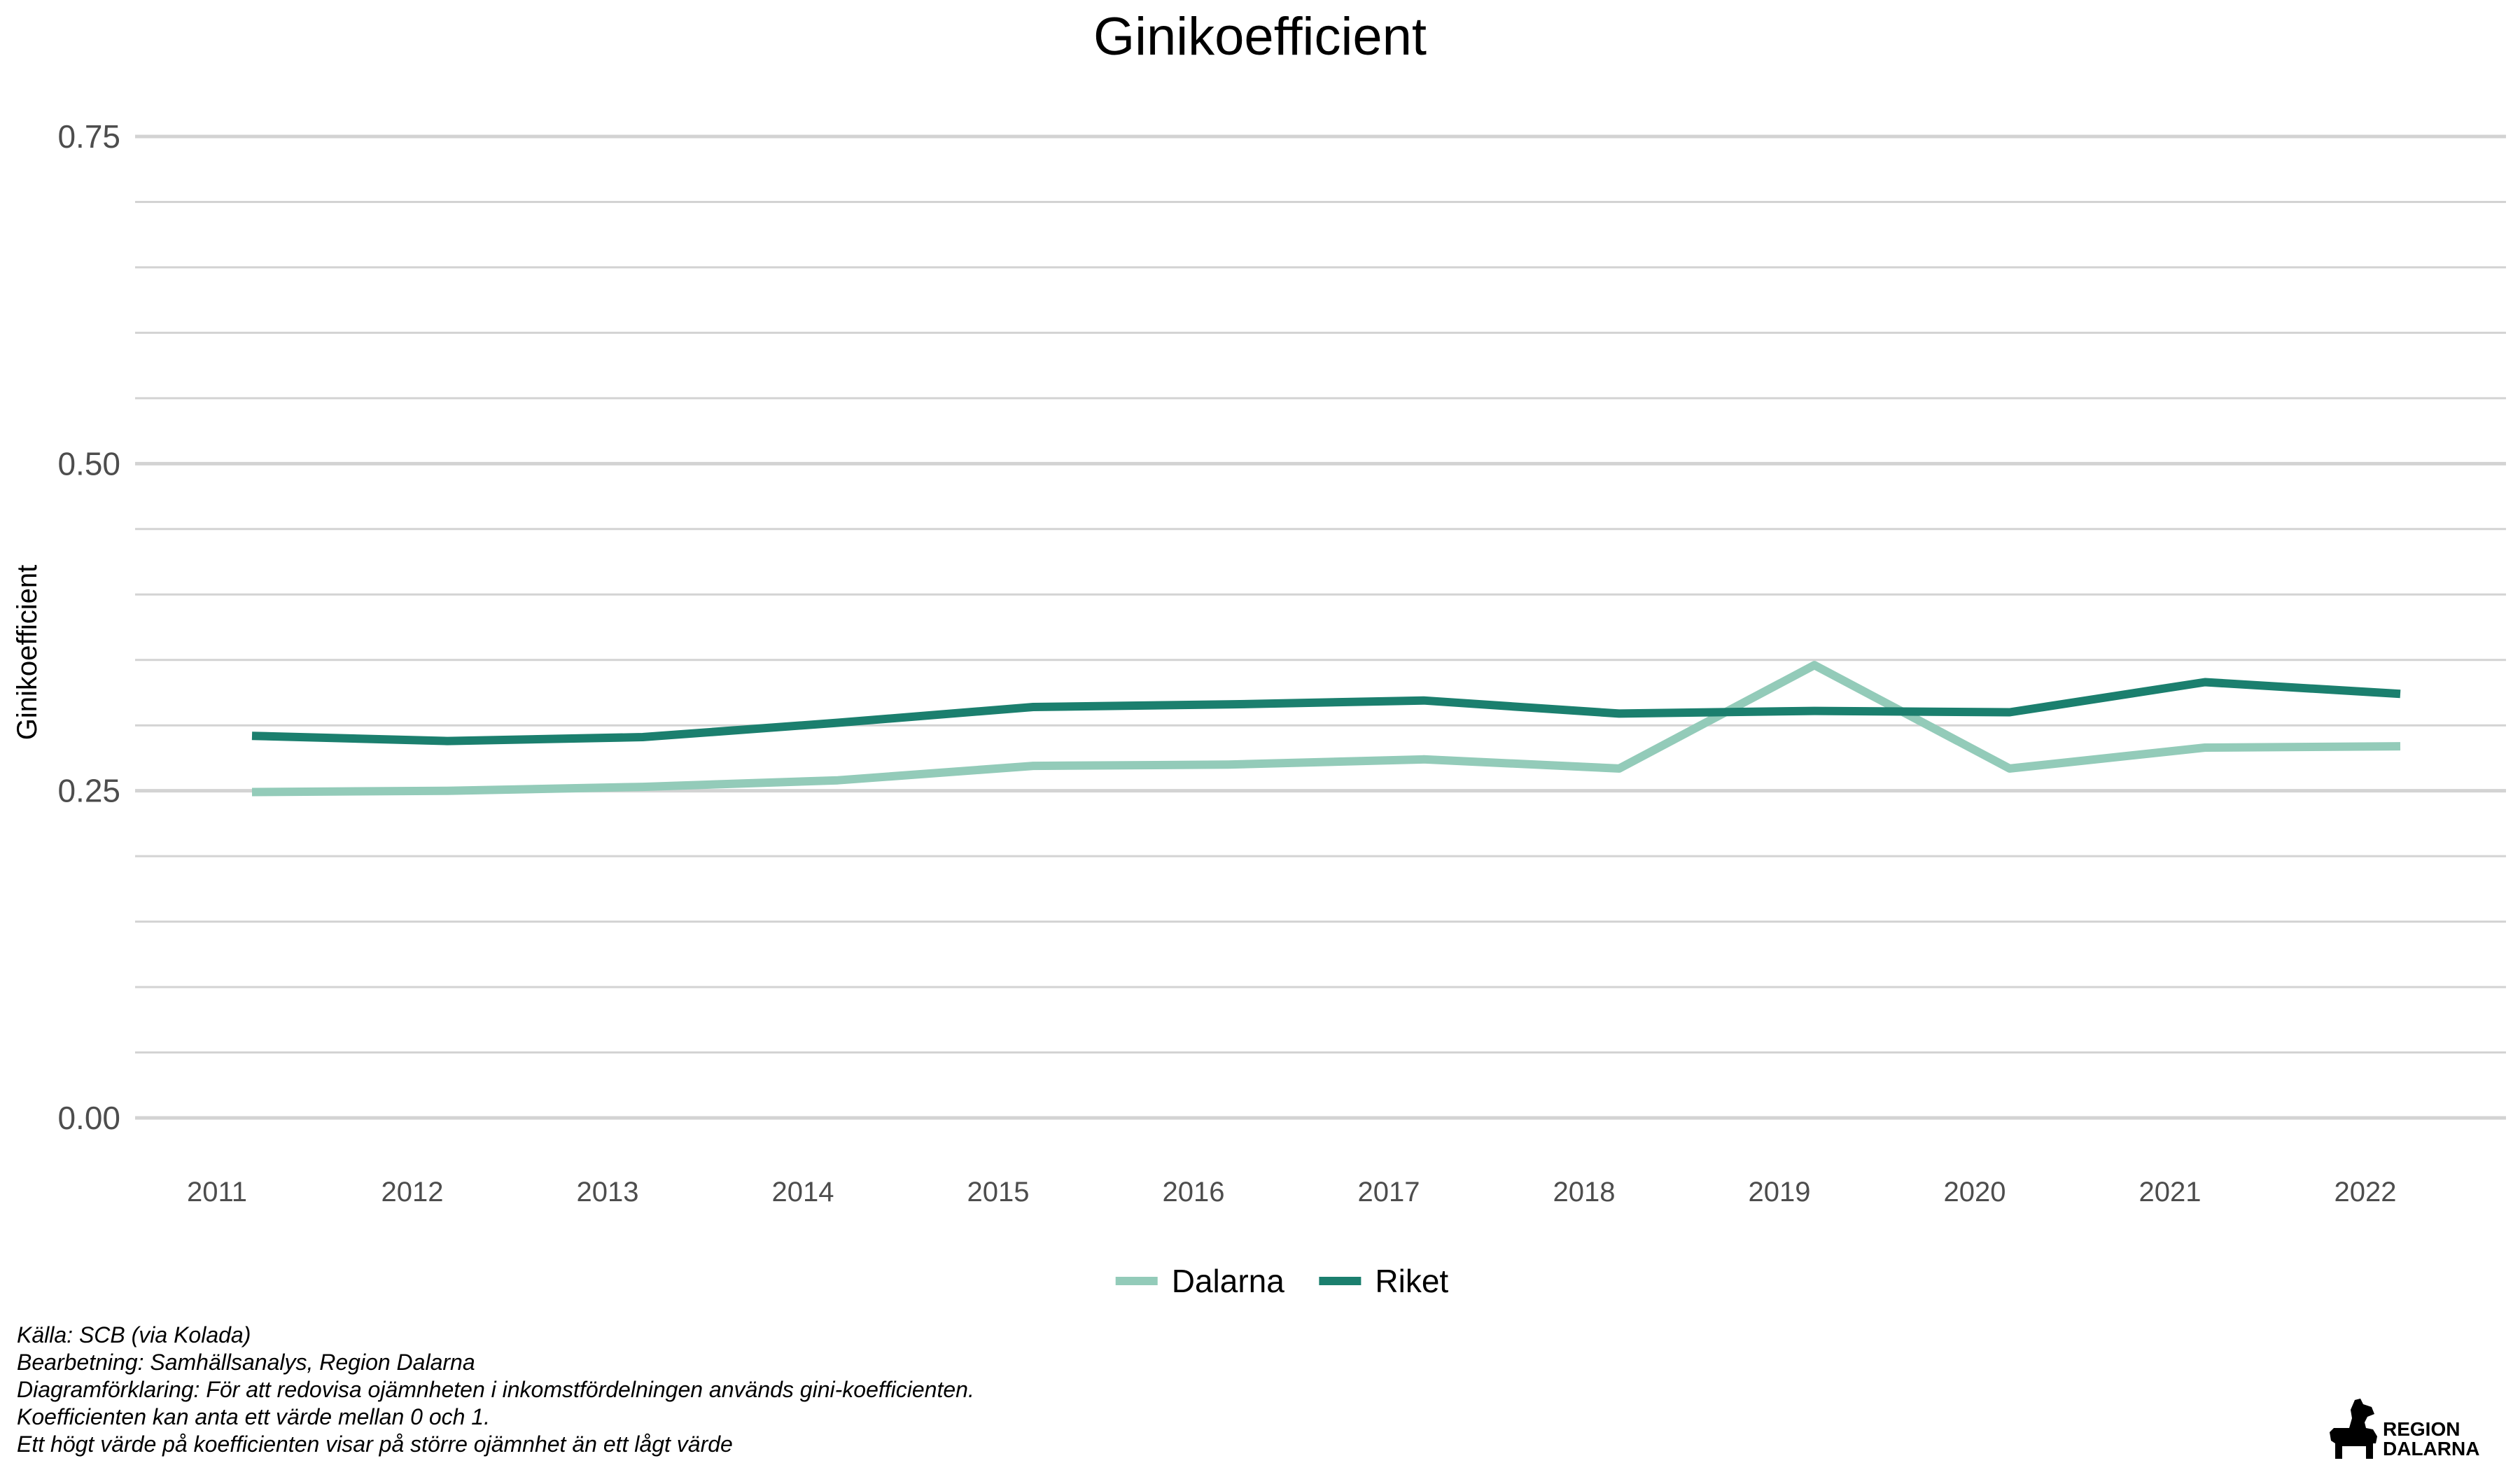 The width and height of the screenshot is (2520, 1470). I want to click on x-tick-label: 2018, so click(1584, 1192).